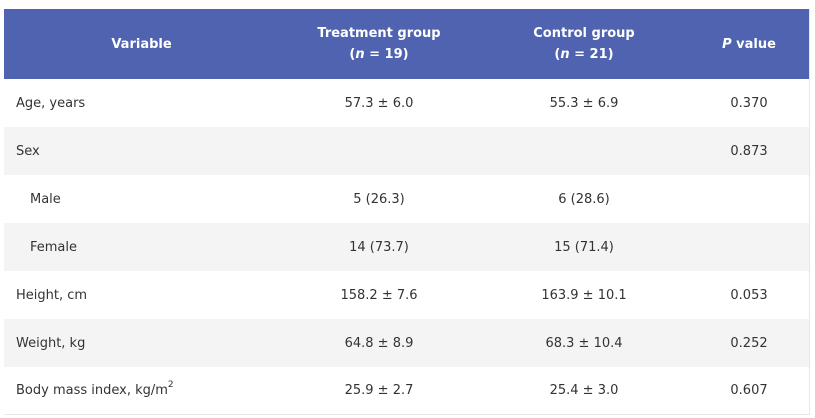 Image resolution: width=815 pixels, height=418 pixels. I want to click on cell-treatment: 57.3 ± 6.0, so click(379, 103).